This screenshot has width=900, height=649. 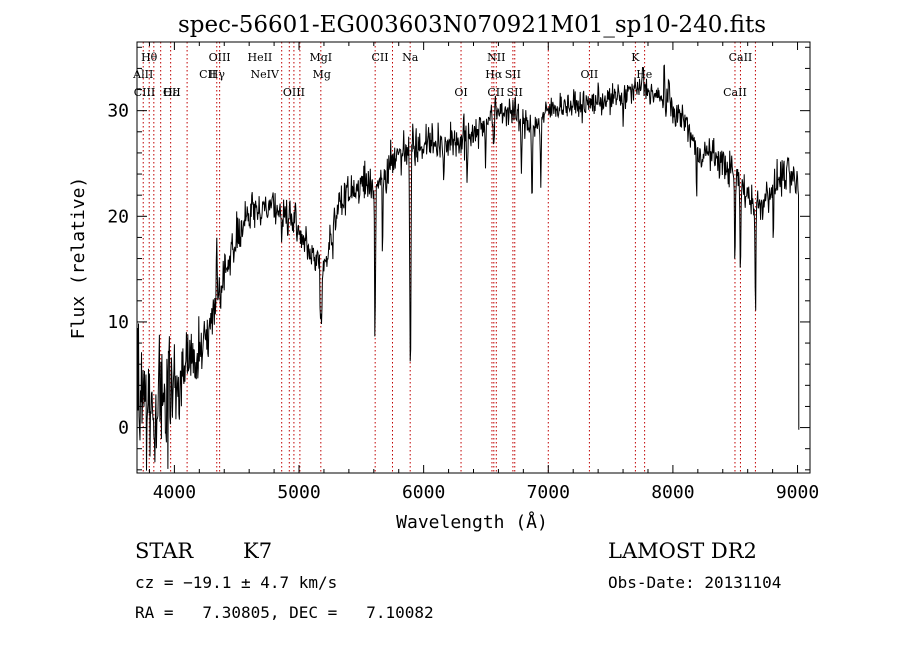 I want to click on x-tick-label: 6000, so click(x=423, y=492).